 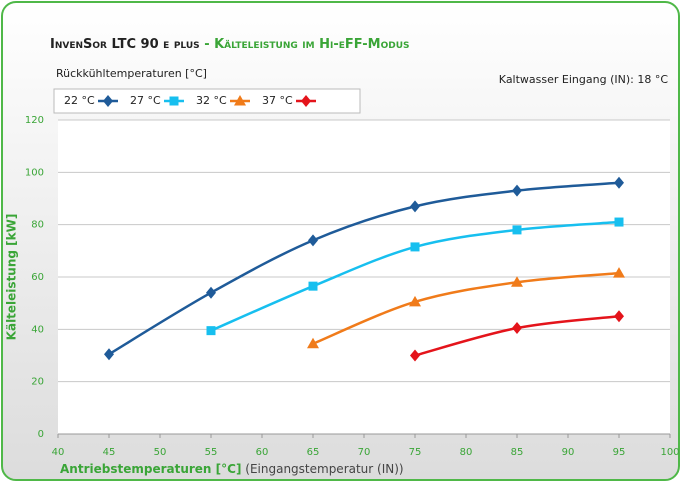 I want to click on legend-title: Rückkühltemperaturen [°C], so click(x=131, y=73).